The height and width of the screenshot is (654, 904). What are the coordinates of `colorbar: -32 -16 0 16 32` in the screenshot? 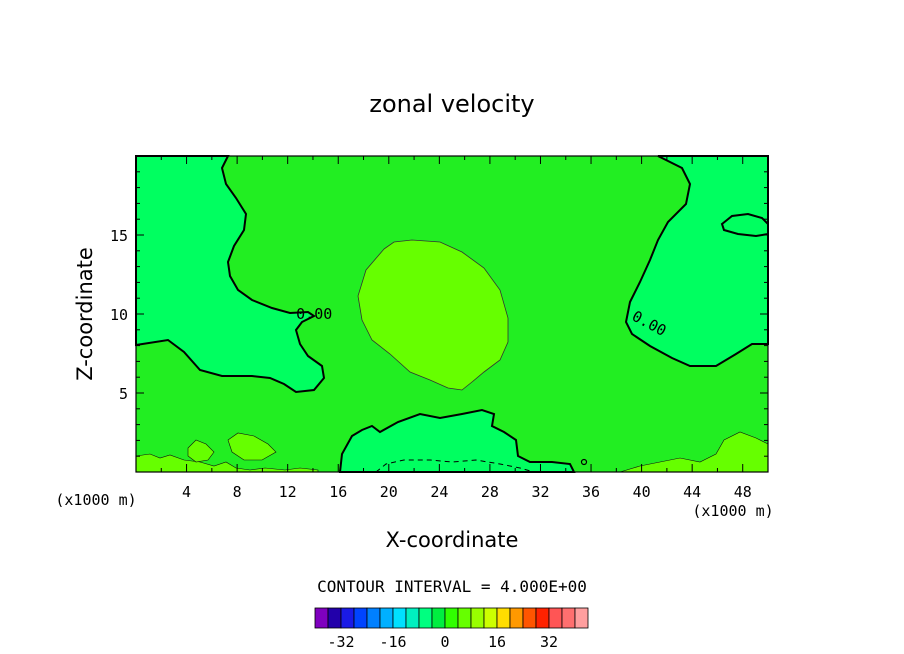 It's located at (451, 629).